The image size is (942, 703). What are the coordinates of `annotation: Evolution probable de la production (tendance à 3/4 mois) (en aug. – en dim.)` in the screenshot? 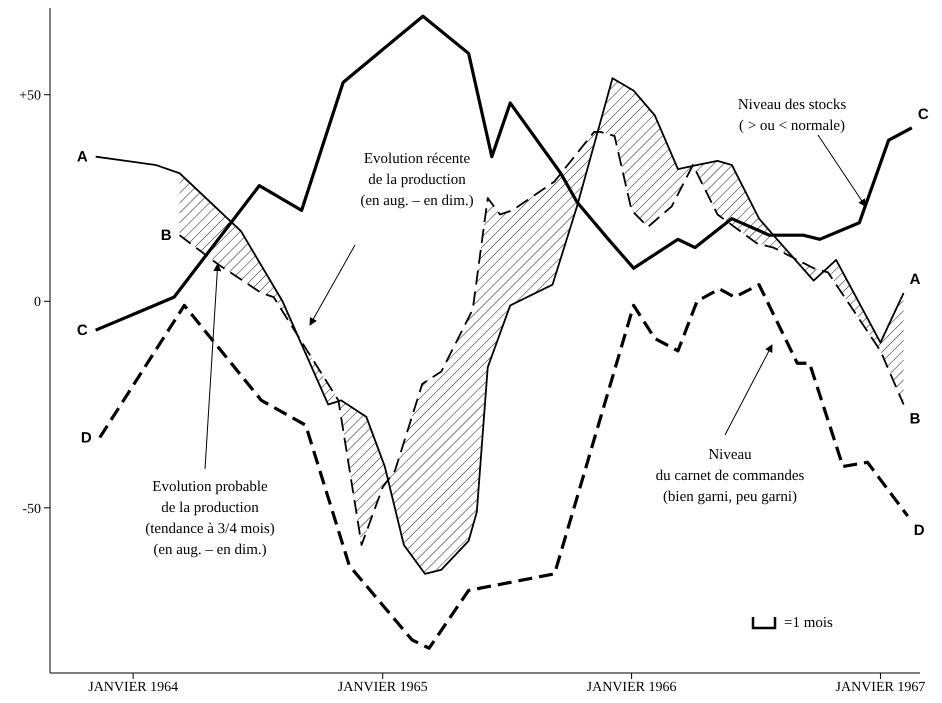 It's located at (210, 518).